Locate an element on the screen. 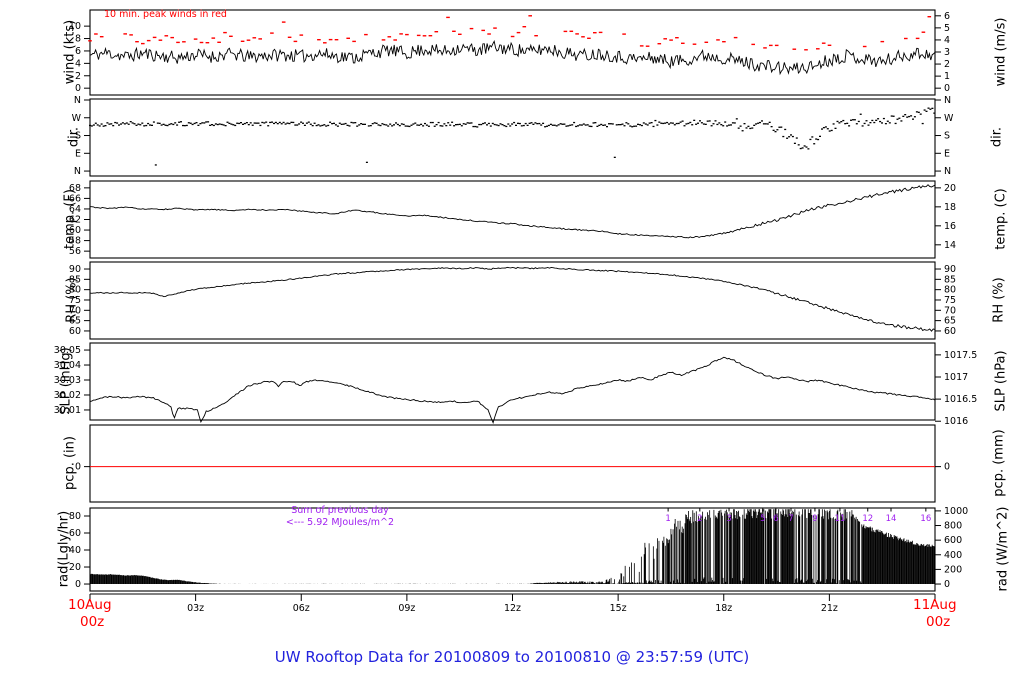  svg-text: 58 is located at coordinates (75, 241).